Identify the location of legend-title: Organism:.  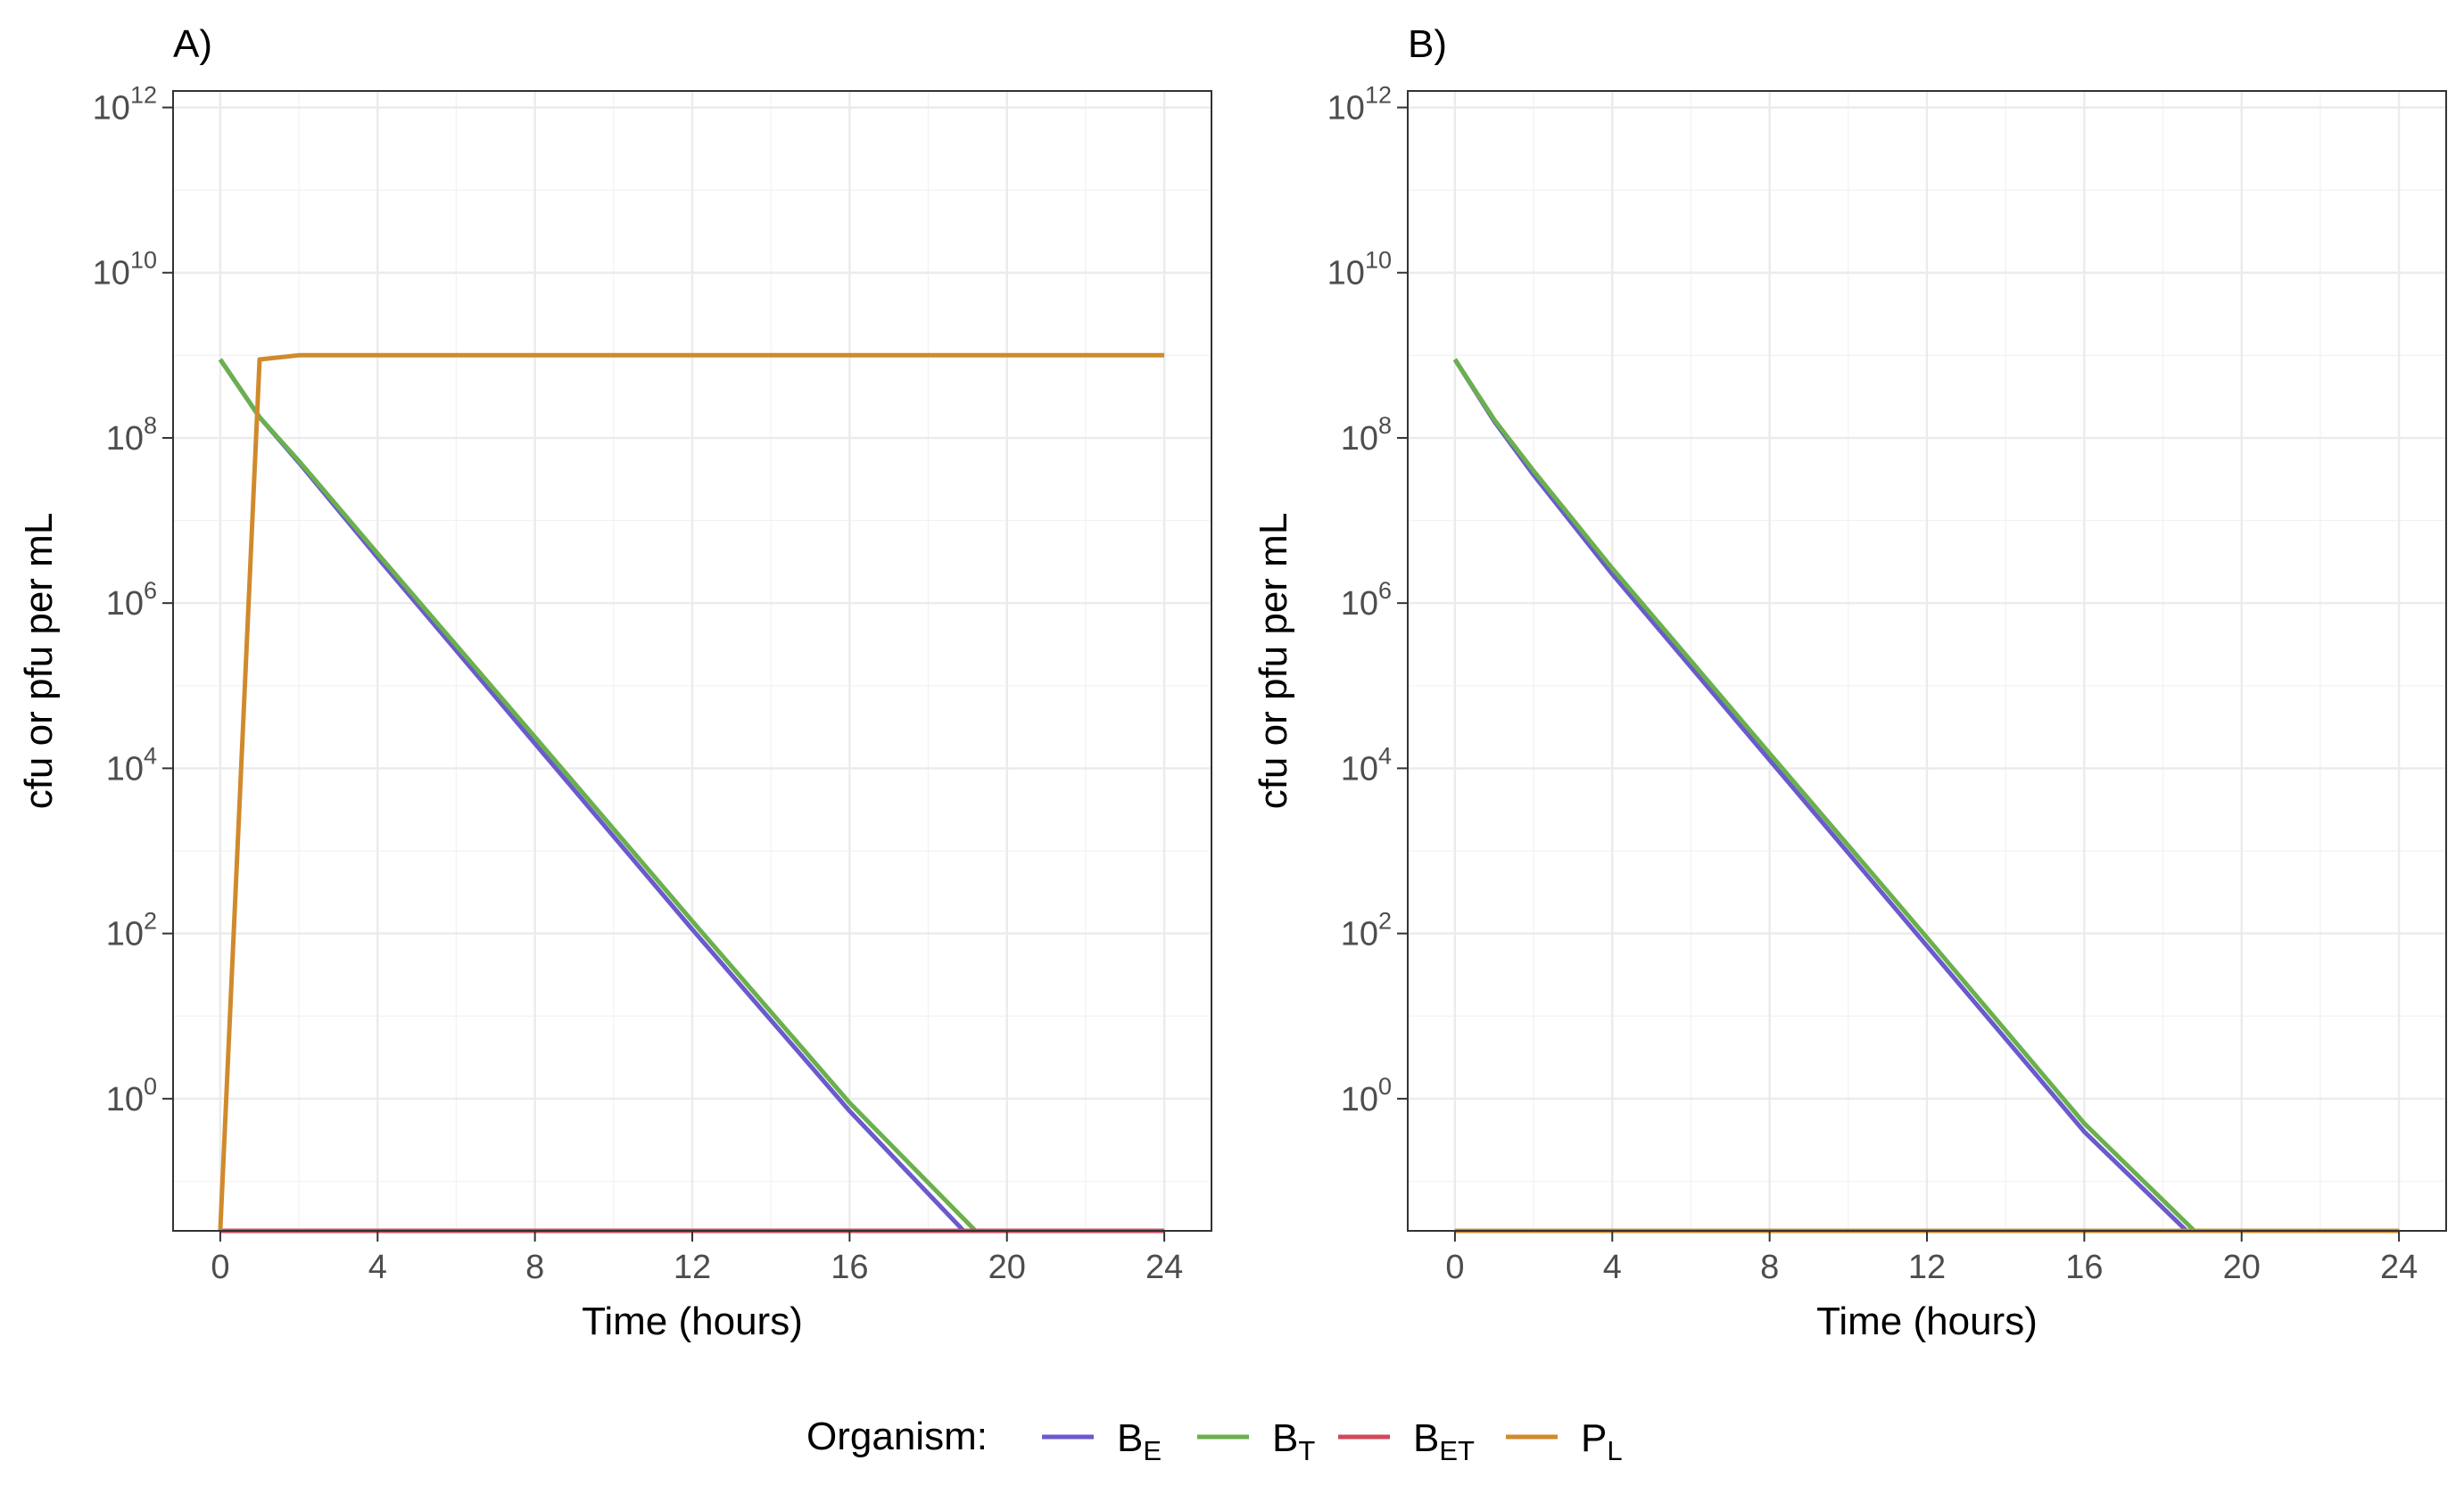
(897, 1436).